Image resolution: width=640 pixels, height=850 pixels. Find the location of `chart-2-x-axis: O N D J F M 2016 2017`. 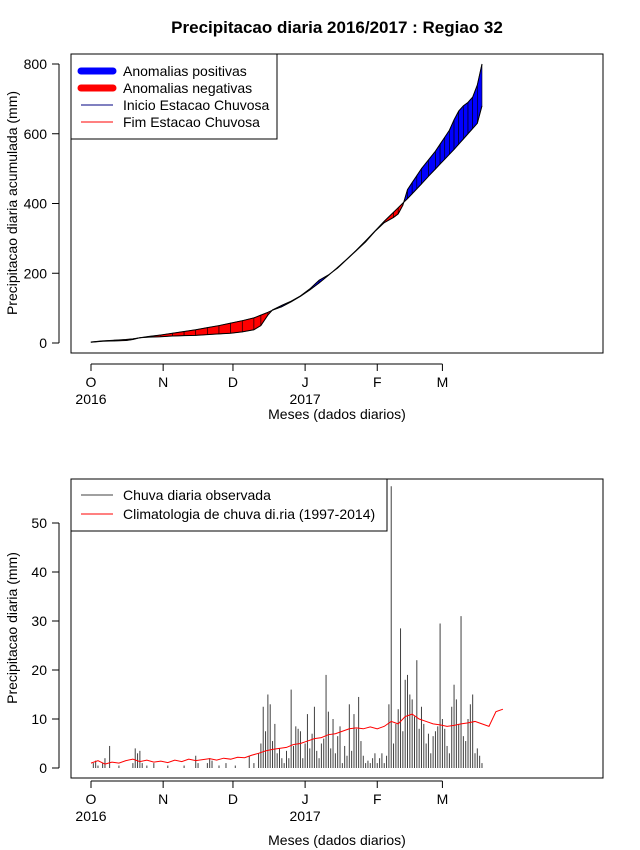

chart-2-x-axis: O N D J F M 2016 2017 is located at coordinates (262, 802).